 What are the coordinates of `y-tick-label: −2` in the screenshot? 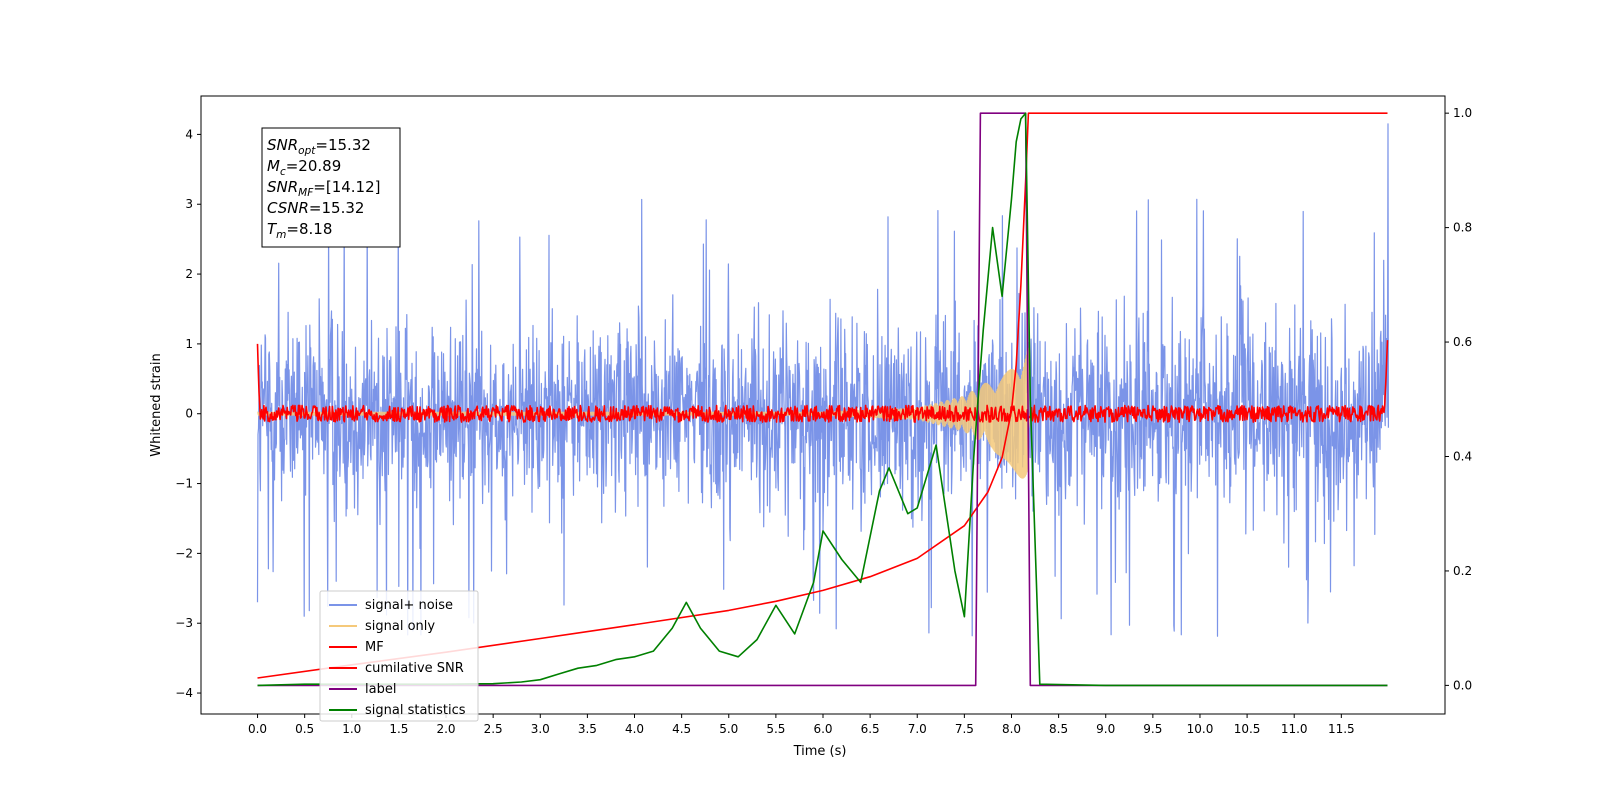 It's located at (184, 553).